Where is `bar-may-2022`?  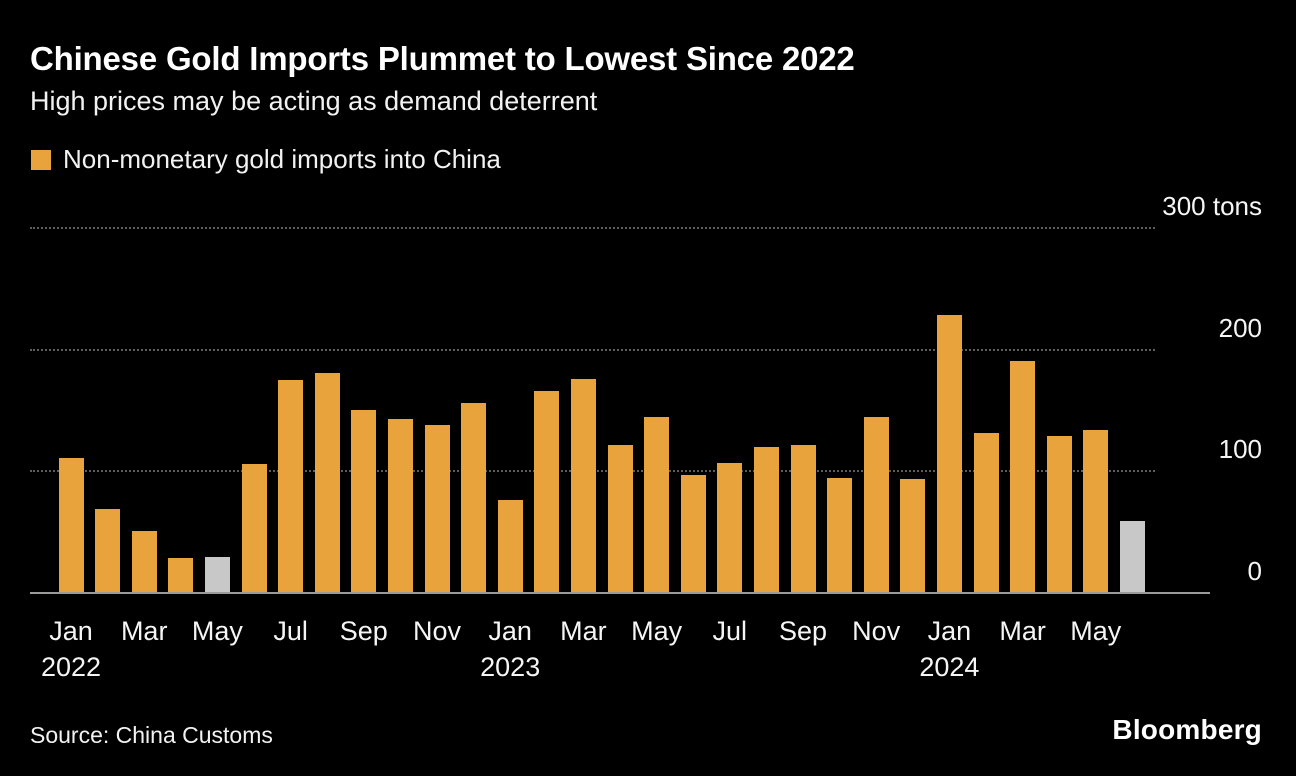
bar-may-2022 is located at coordinates (217, 574).